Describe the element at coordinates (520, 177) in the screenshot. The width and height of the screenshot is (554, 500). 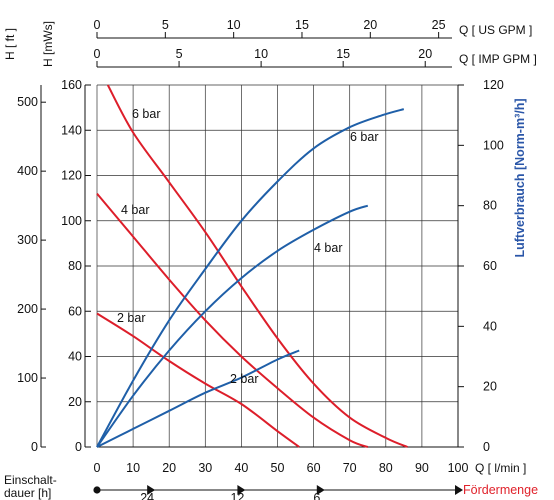
I see `right-axis-label: Luftverbrauch [Norm-m³/h]` at that location.